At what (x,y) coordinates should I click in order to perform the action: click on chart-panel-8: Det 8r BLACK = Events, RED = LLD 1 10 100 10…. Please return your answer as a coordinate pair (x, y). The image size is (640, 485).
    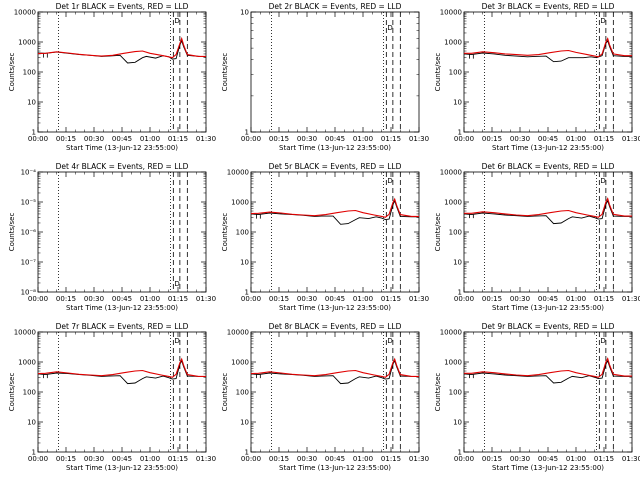
    Looking at the image, I should click on (325, 397).